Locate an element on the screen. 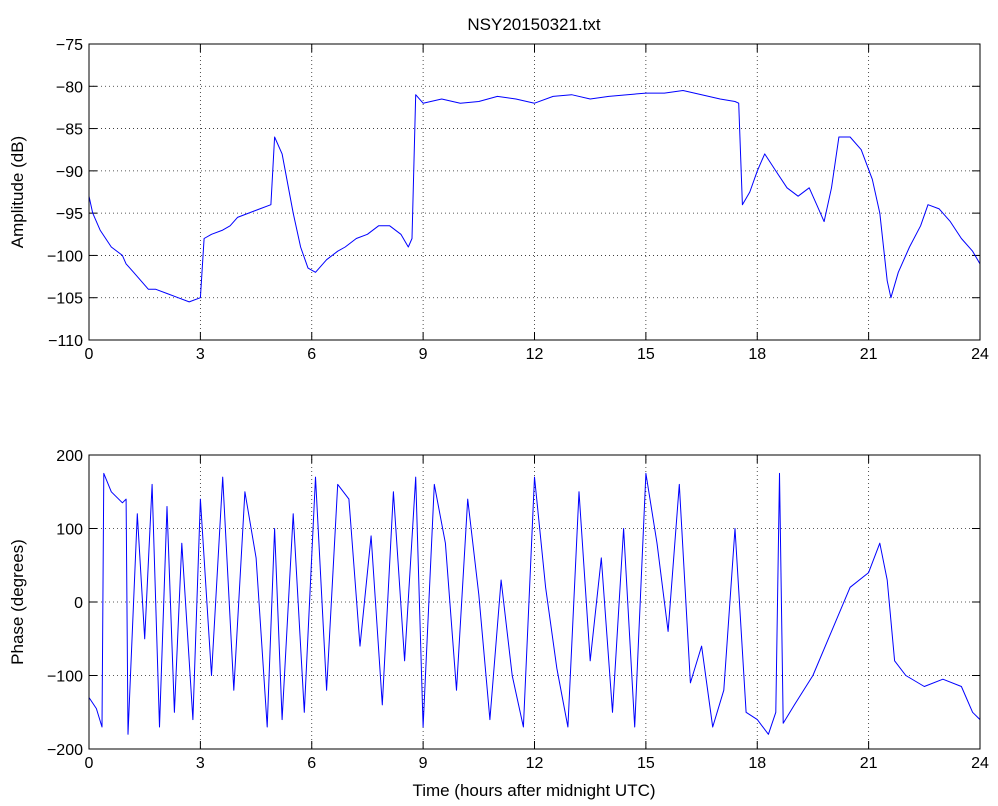 This screenshot has width=998, height=806. amplitude-x-tick-label: 3 is located at coordinates (200, 354).